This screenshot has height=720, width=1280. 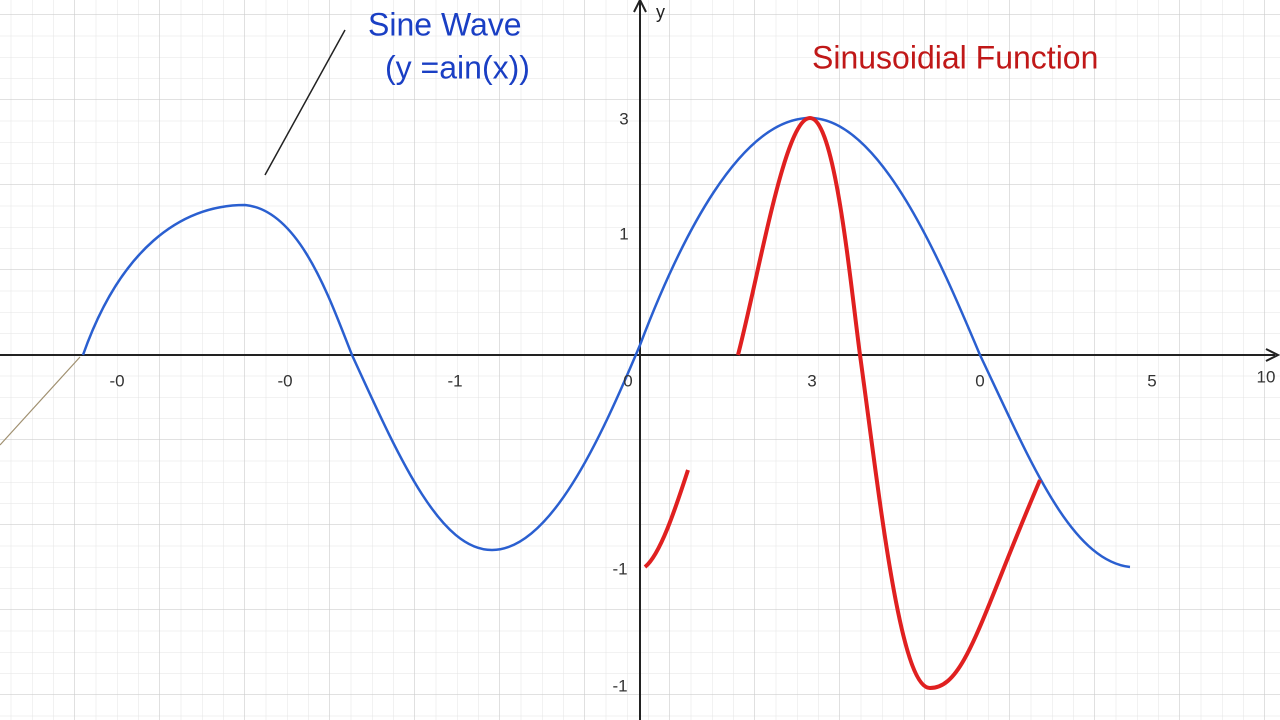 What do you see at coordinates (660, 12) in the screenshot?
I see `y-axis-label: y` at bounding box center [660, 12].